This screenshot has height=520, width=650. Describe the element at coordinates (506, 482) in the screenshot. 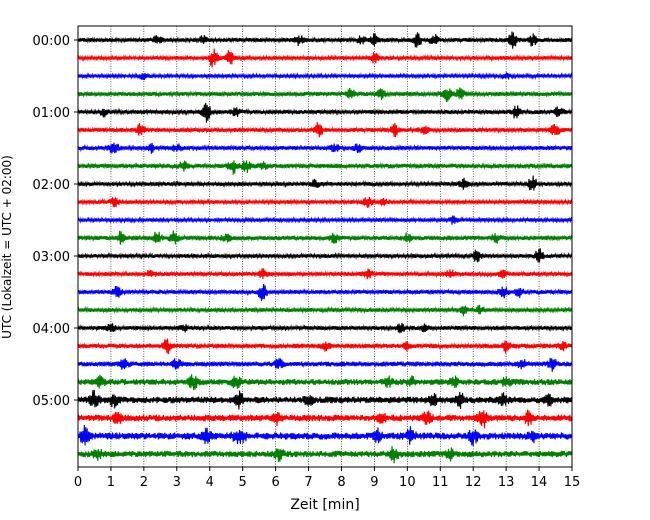

I see `x-tick-label: 13` at that location.